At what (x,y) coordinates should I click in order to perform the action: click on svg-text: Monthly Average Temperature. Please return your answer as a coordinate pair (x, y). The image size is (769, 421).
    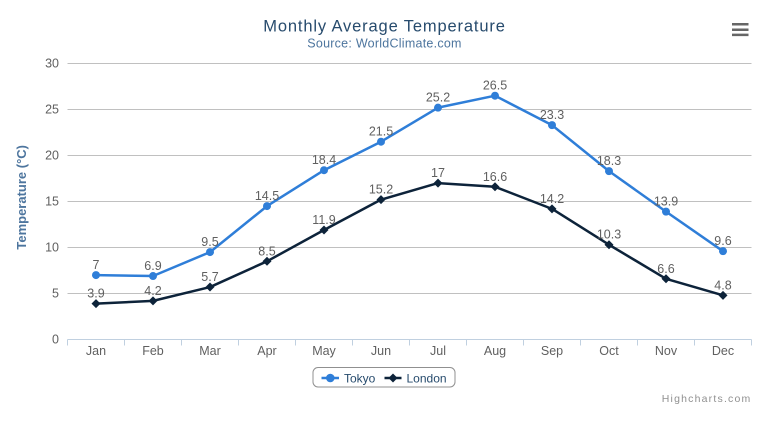
    Looking at the image, I should click on (384, 27).